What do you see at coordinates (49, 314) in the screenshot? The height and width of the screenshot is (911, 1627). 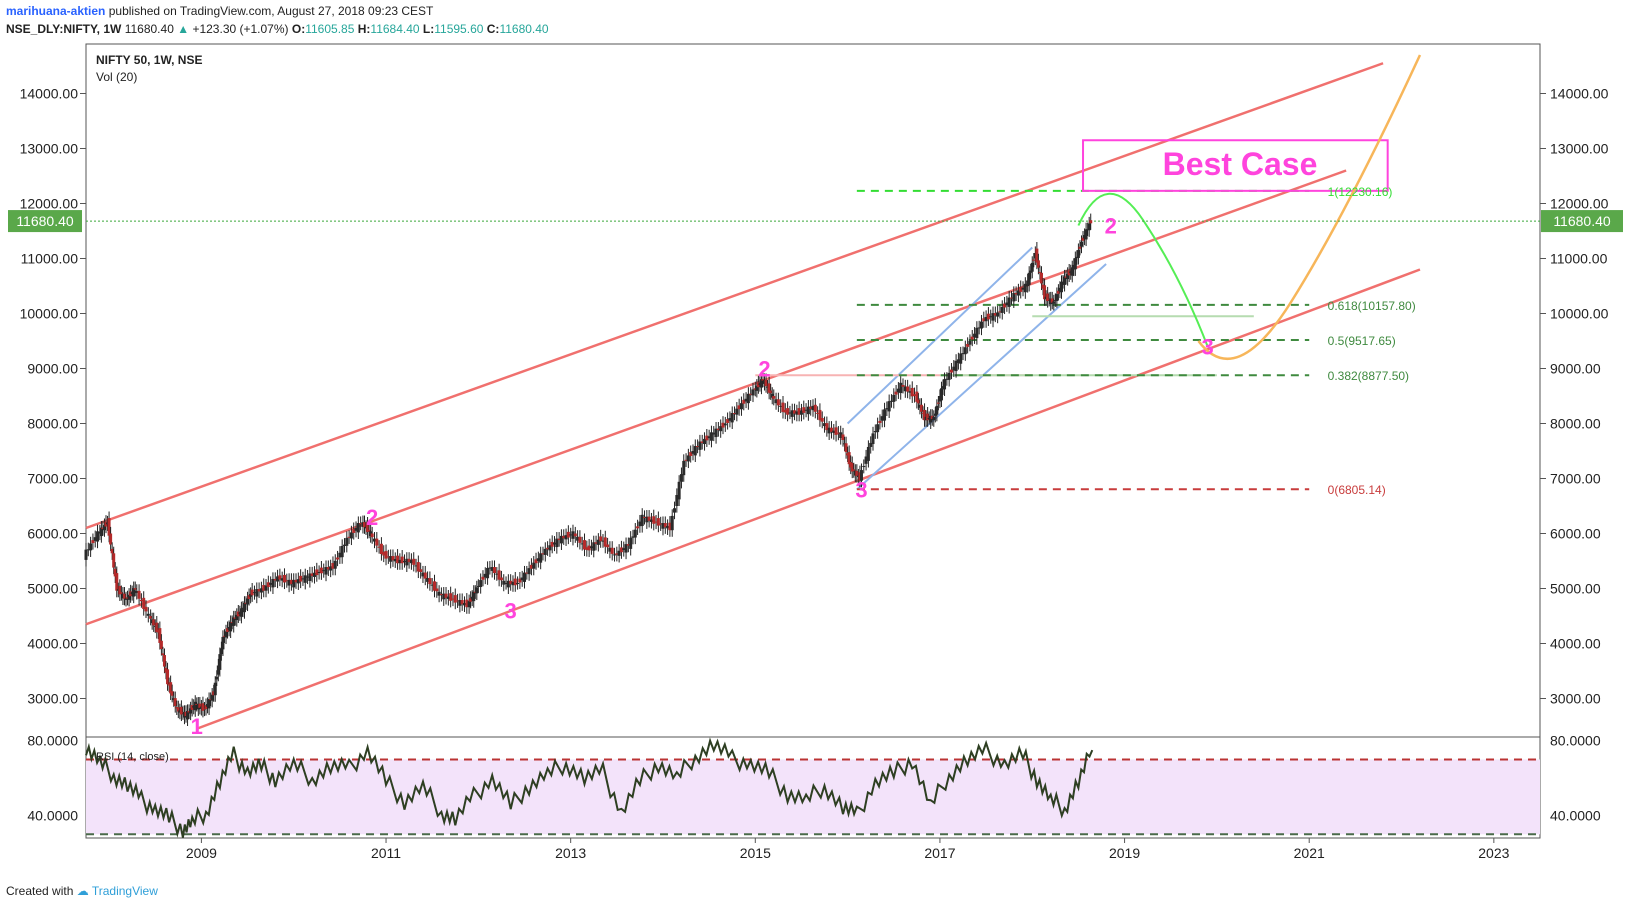 I see `y-tick-label-left: 10000.00` at bounding box center [49, 314].